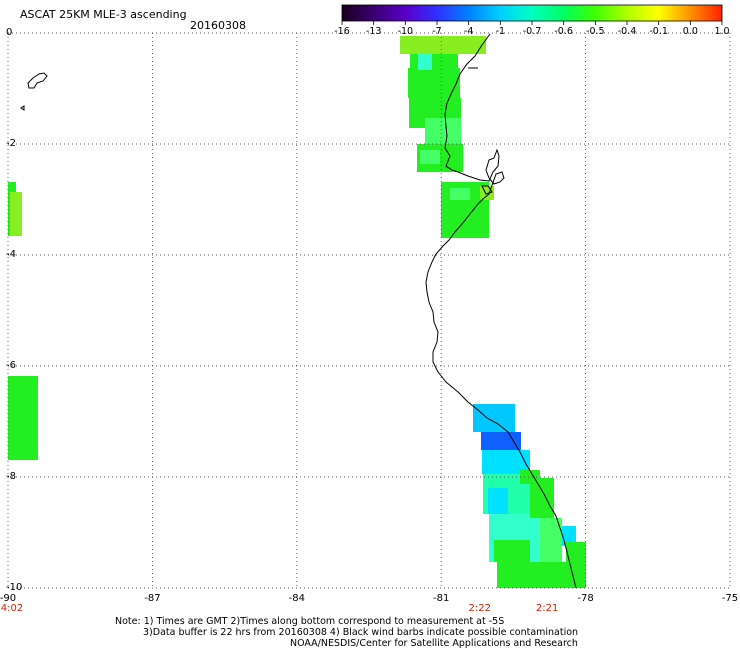 The width and height of the screenshot is (740, 650). Describe the element at coordinates (11, 254) in the screenshot. I see `y-axis-label: -4` at that location.